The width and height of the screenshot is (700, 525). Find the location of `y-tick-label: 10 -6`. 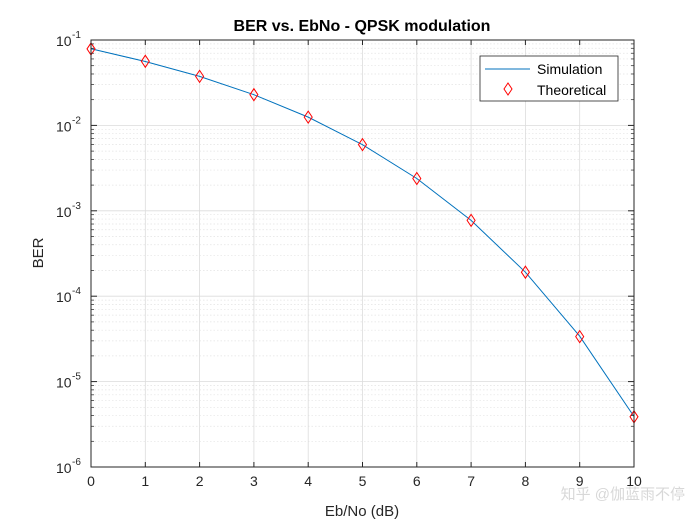

y-tick-label: 10 -6 is located at coordinates (68, 466).